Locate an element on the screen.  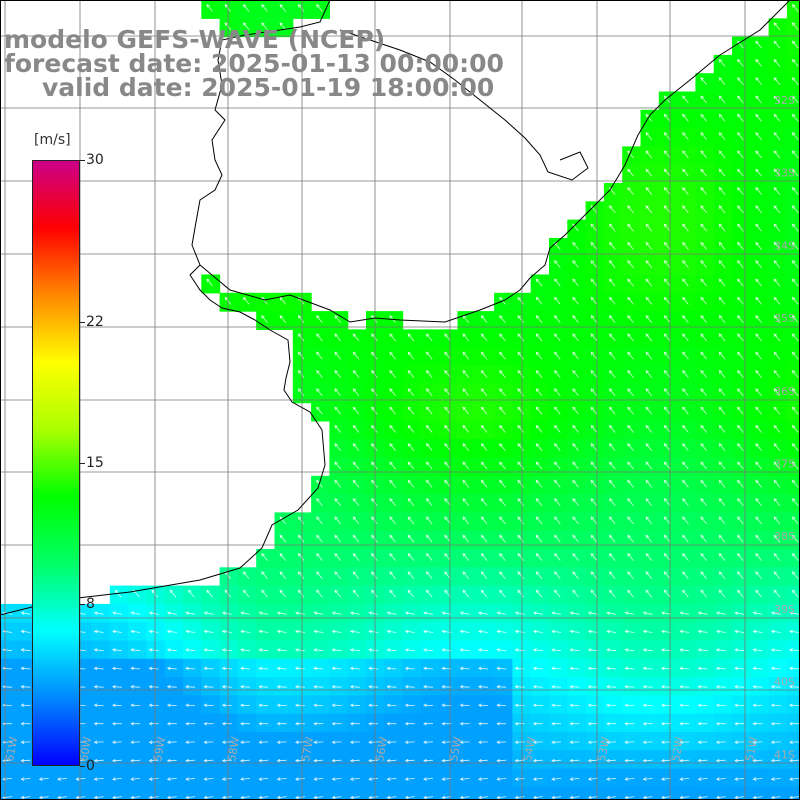
forecast-date: forecast date: 2025-01-13 00:00:00 is located at coordinates (254, 63).